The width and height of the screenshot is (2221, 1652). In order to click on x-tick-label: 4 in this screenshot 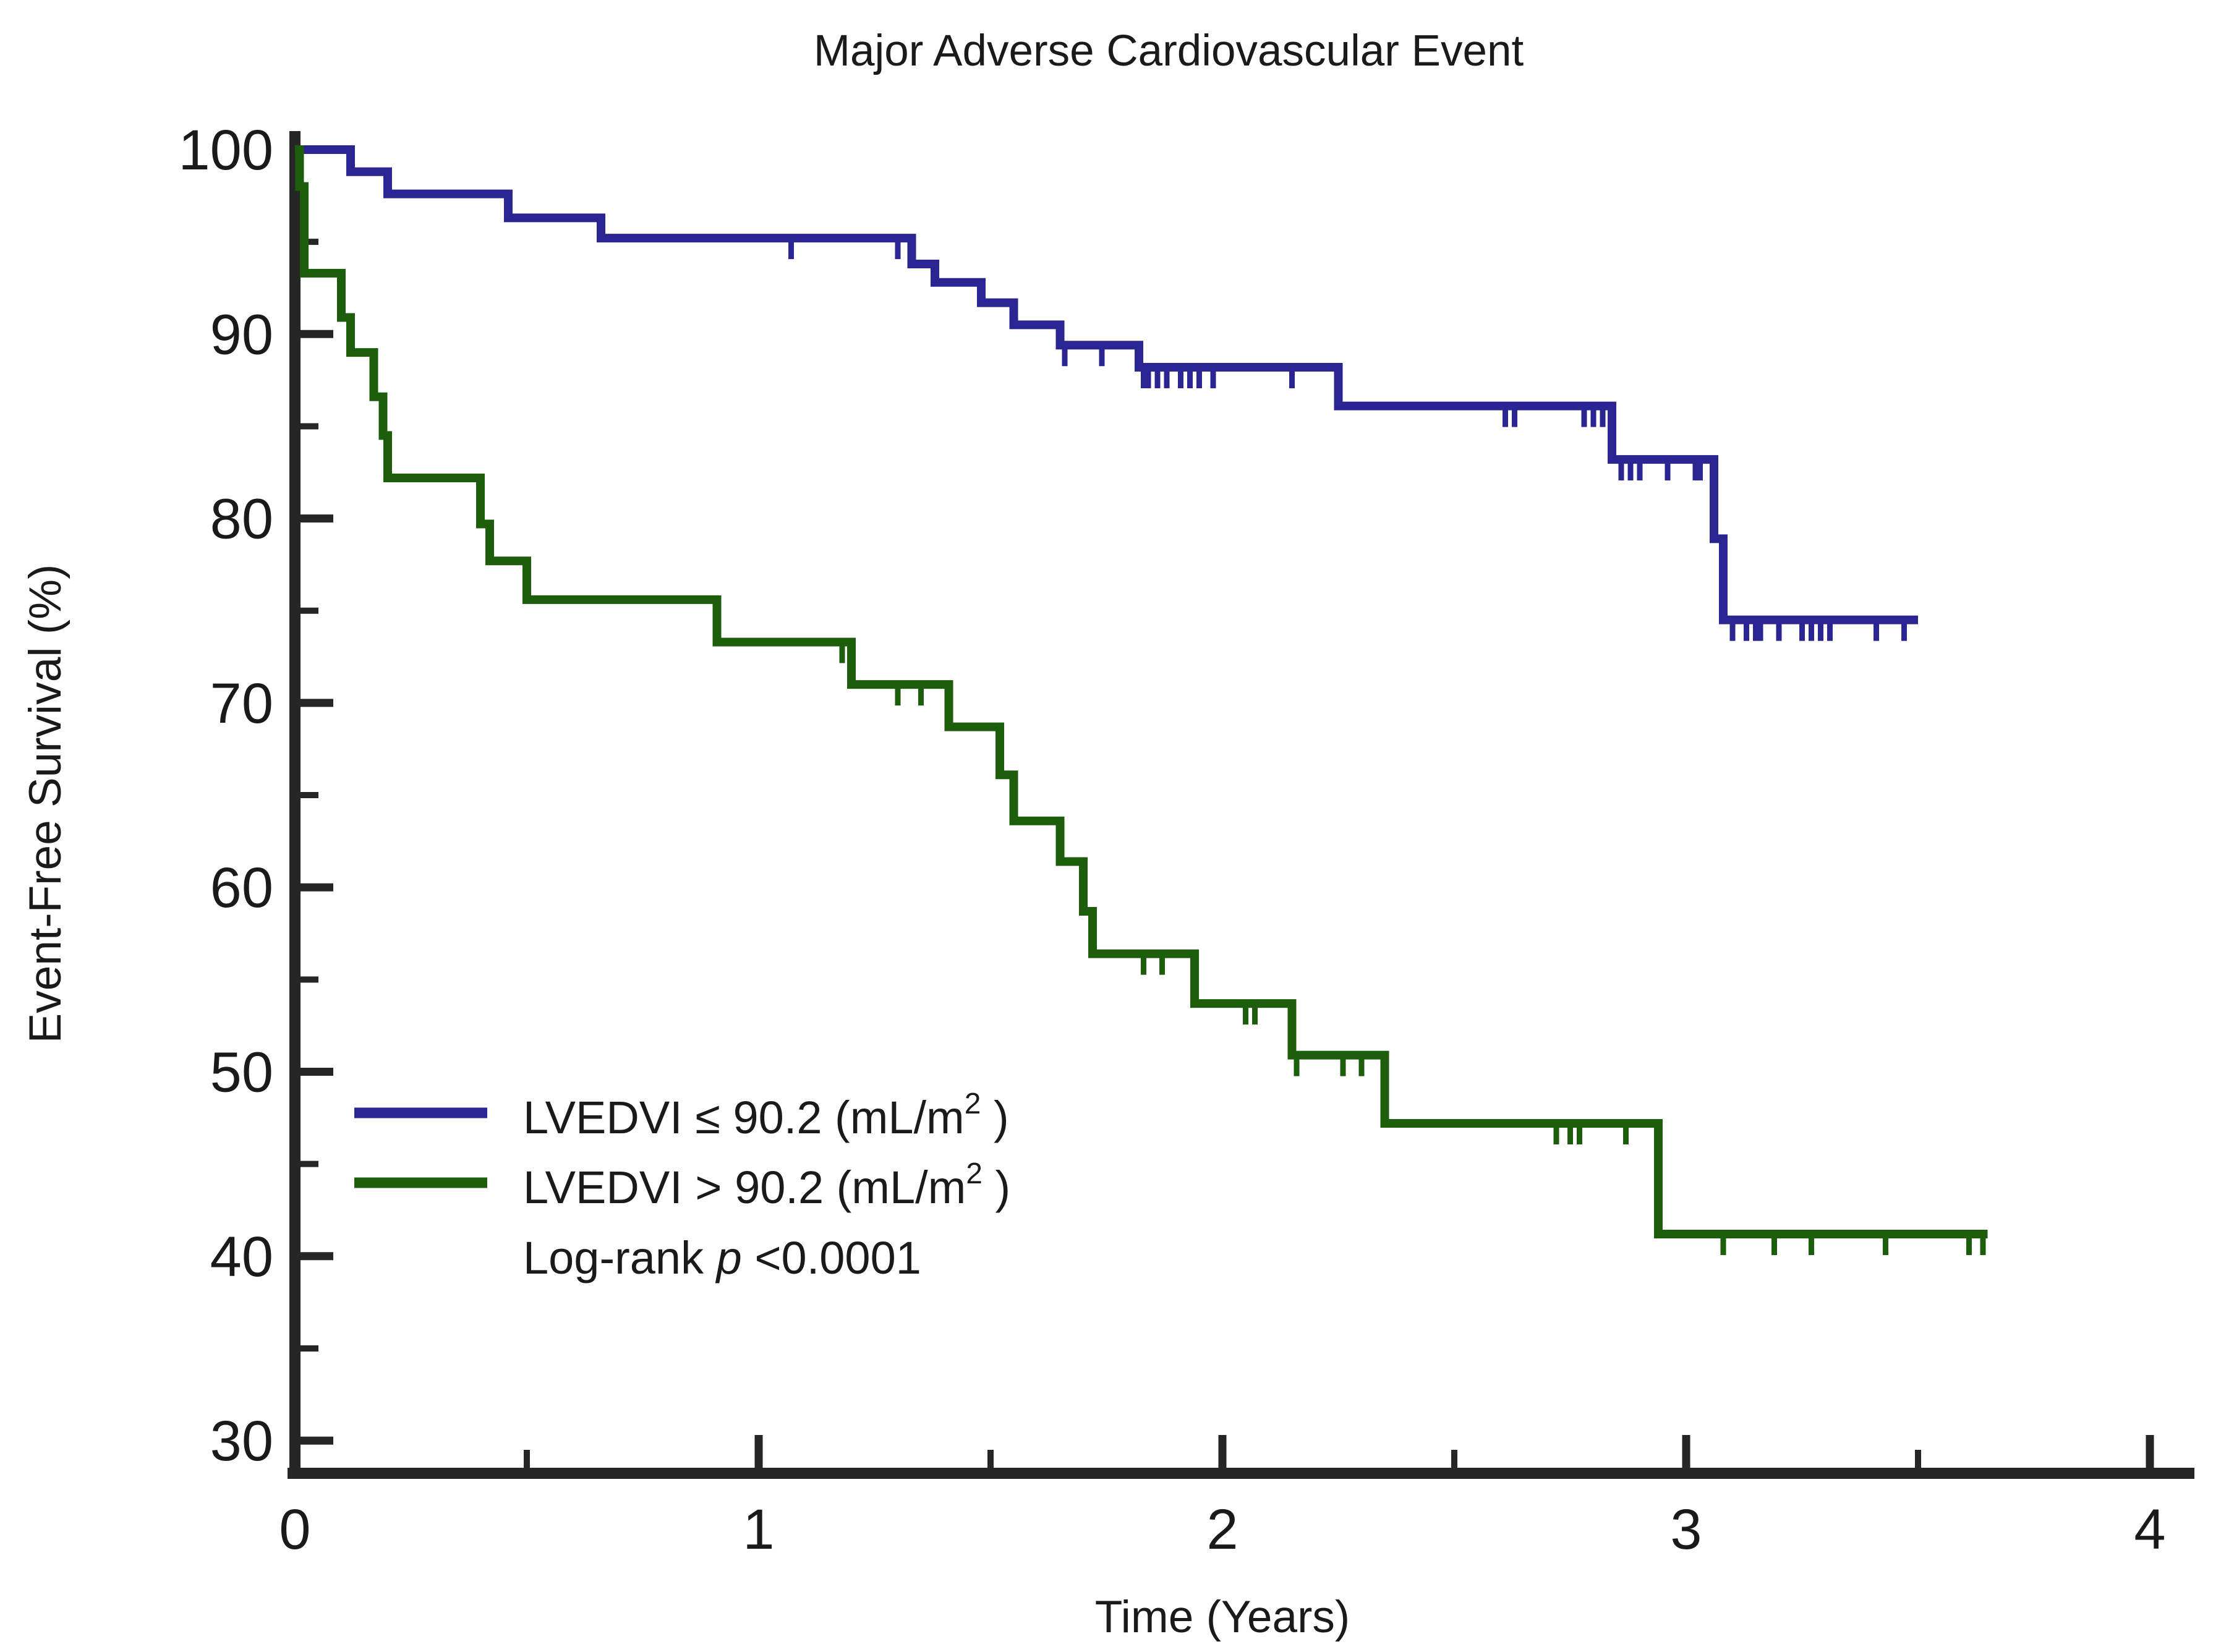, I will do `click(2149, 1529)`.